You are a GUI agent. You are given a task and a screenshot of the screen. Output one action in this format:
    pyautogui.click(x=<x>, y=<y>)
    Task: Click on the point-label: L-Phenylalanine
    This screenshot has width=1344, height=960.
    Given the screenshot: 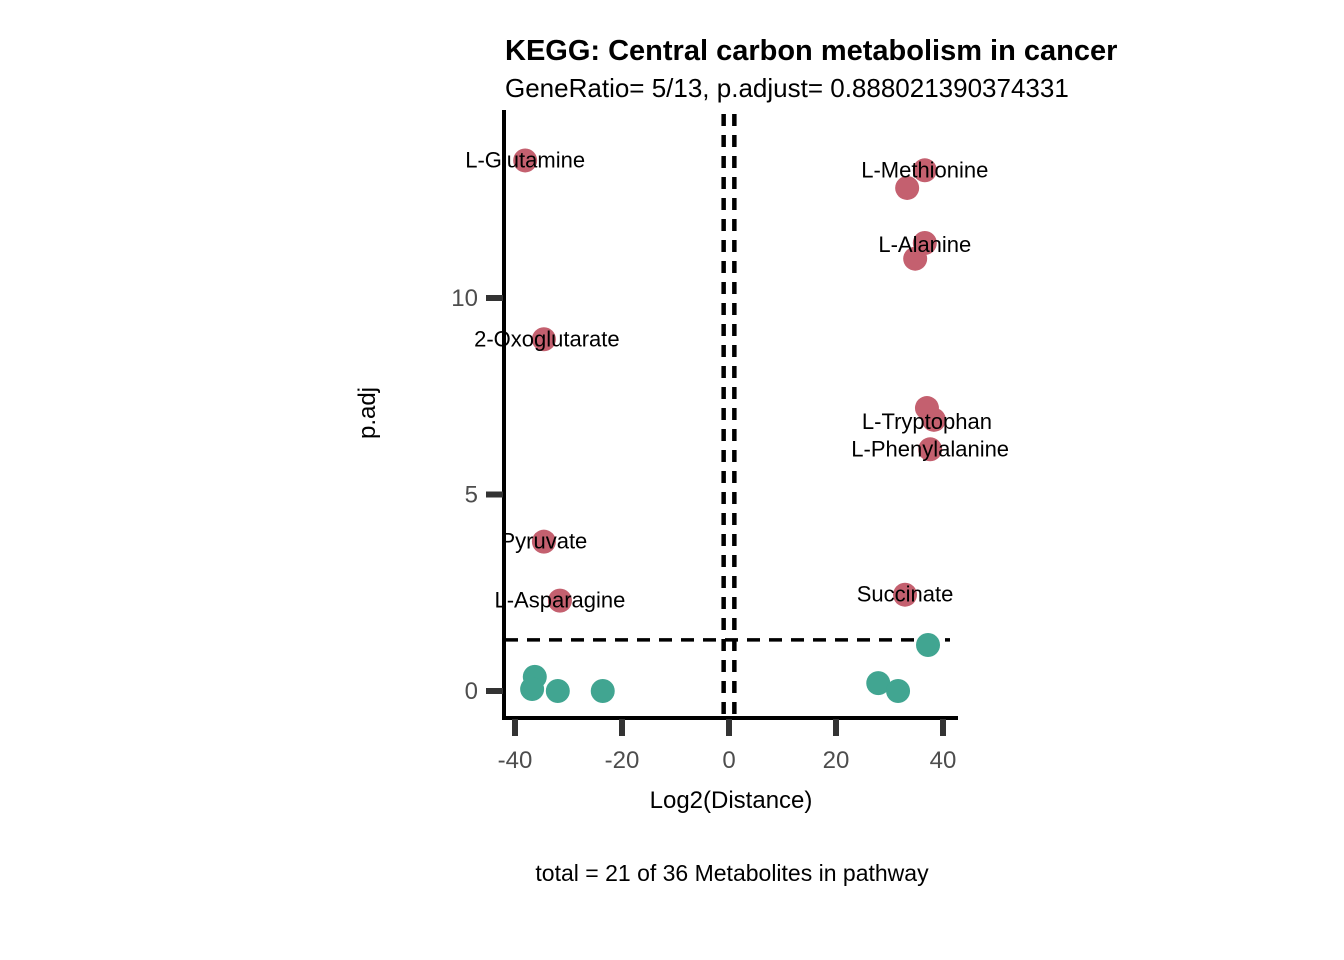 What is the action you would take?
    pyautogui.click(x=930, y=448)
    